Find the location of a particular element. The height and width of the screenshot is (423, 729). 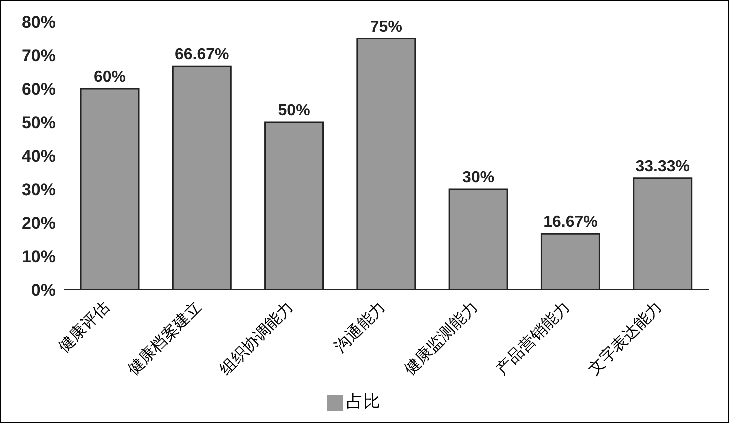

x-tick-label: 健康档案建立 is located at coordinates (165, 338).